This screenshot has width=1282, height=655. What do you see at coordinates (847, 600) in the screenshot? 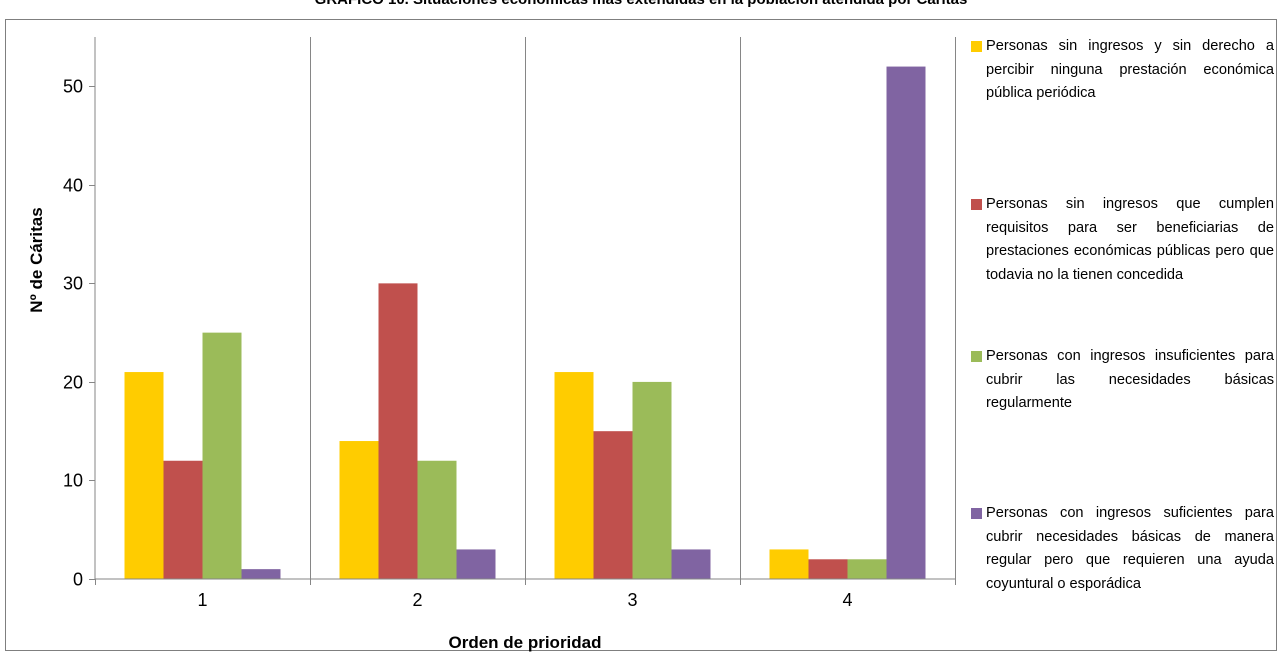
I see `x-tick-label: 4` at bounding box center [847, 600].